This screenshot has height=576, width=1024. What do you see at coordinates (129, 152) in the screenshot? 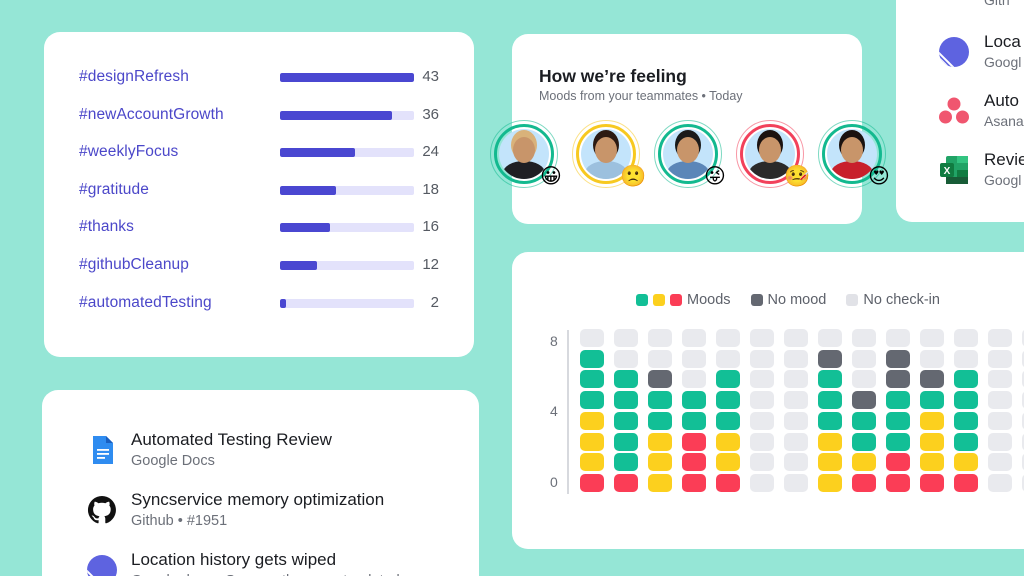
I see `tag-label: #weeklyFocus` at bounding box center [129, 152].